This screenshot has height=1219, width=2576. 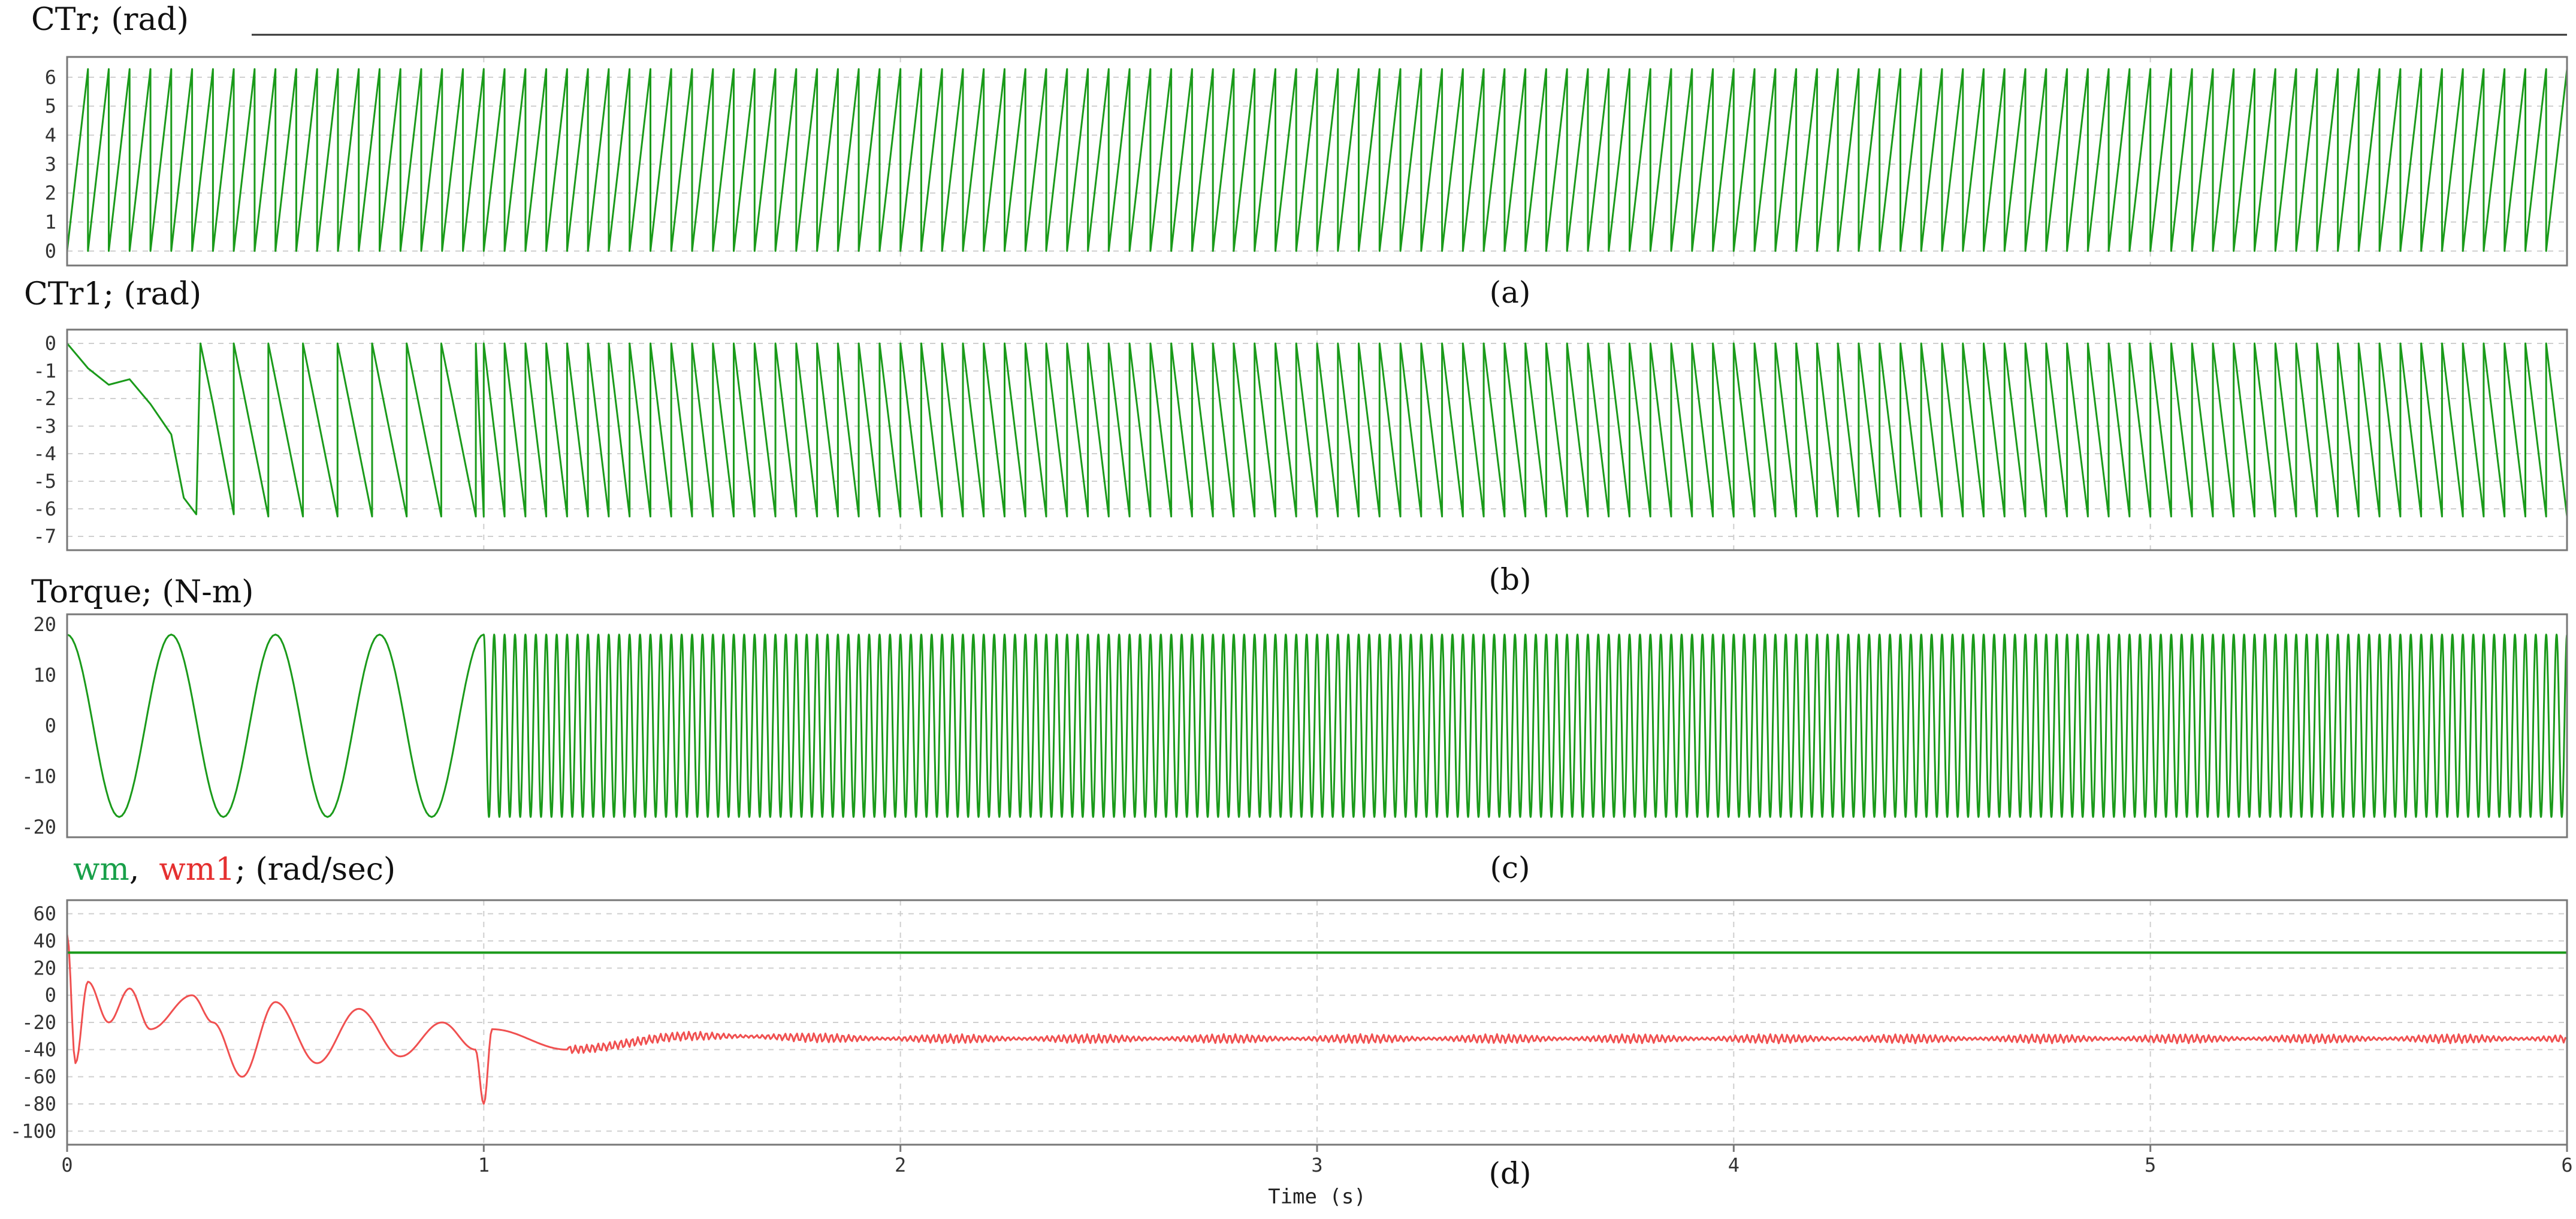 I want to click on y-tick-label: 40, so click(x=44, y=941).